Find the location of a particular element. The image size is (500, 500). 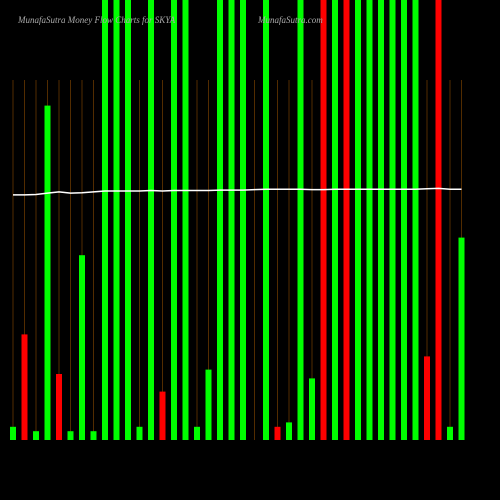

chart-subtitle: MunafaSutra.com is located at coordinates (290, 20).